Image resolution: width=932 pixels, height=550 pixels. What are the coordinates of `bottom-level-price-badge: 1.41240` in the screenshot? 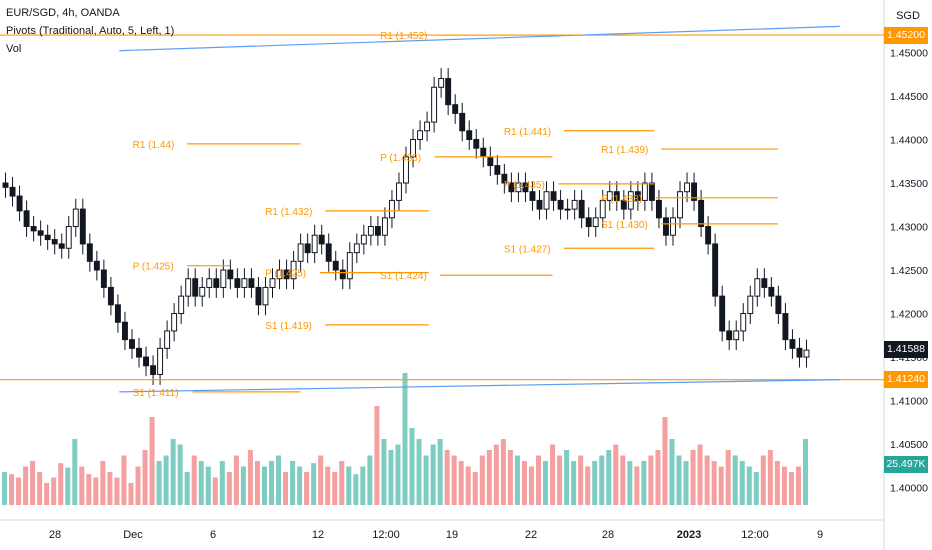 It's located at (906, 380).